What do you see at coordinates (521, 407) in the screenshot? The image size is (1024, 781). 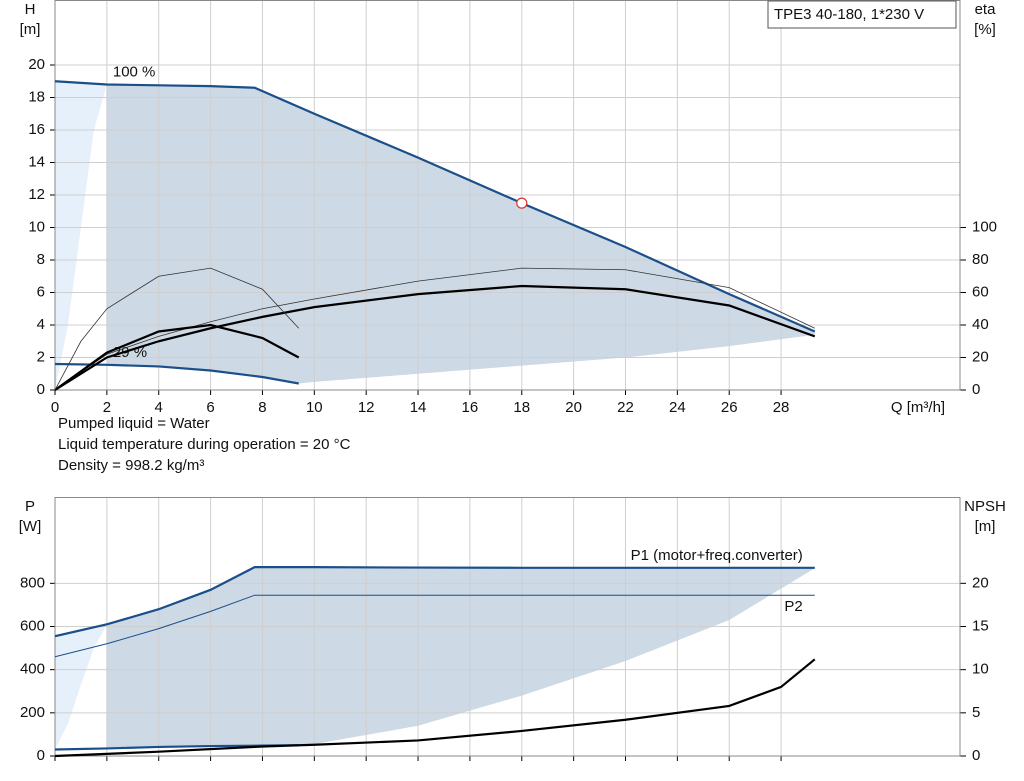 I see `x-tick-label: 18` at bounding box center [521, 407].